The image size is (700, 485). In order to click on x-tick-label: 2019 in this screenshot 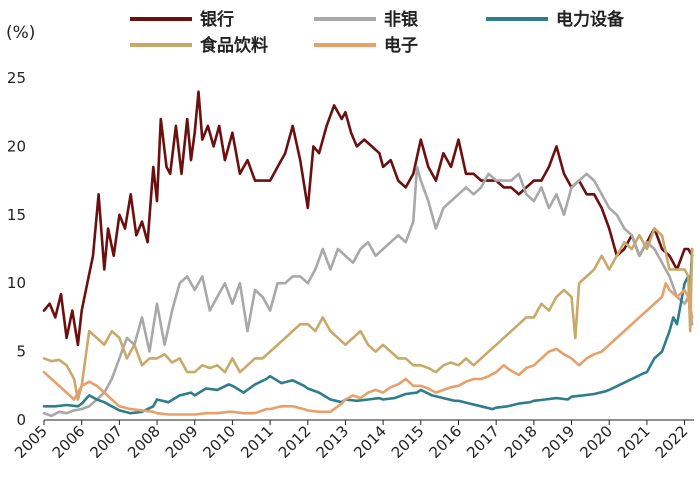, I will do `click(559, 442)`.